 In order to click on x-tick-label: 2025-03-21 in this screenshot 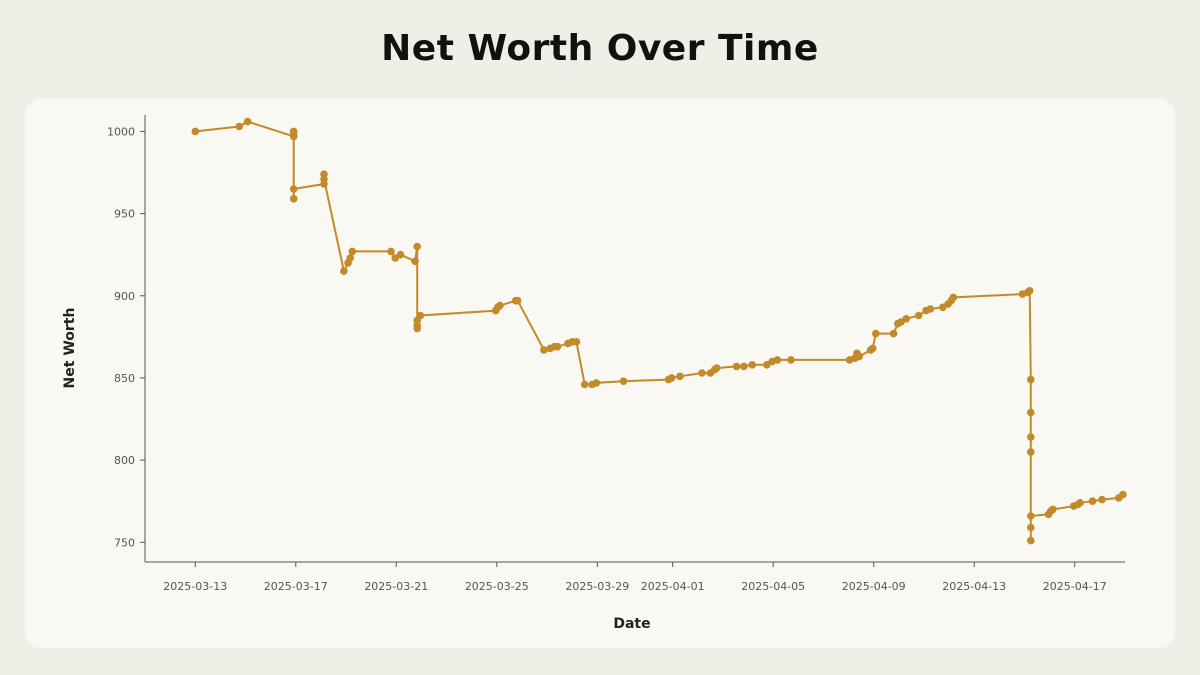, I will do `click(396, 586)`.